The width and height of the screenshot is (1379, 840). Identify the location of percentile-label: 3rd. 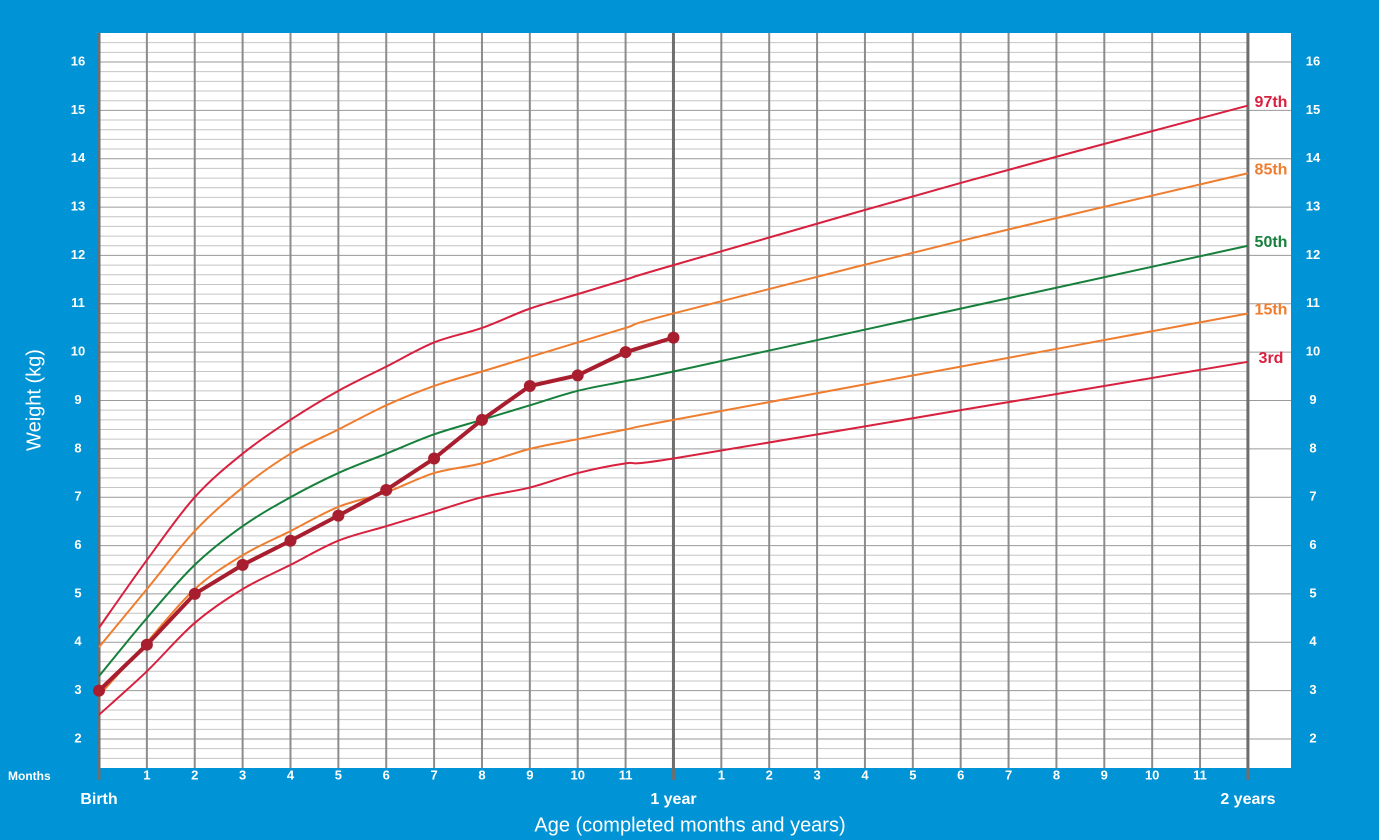
(1271, 358).